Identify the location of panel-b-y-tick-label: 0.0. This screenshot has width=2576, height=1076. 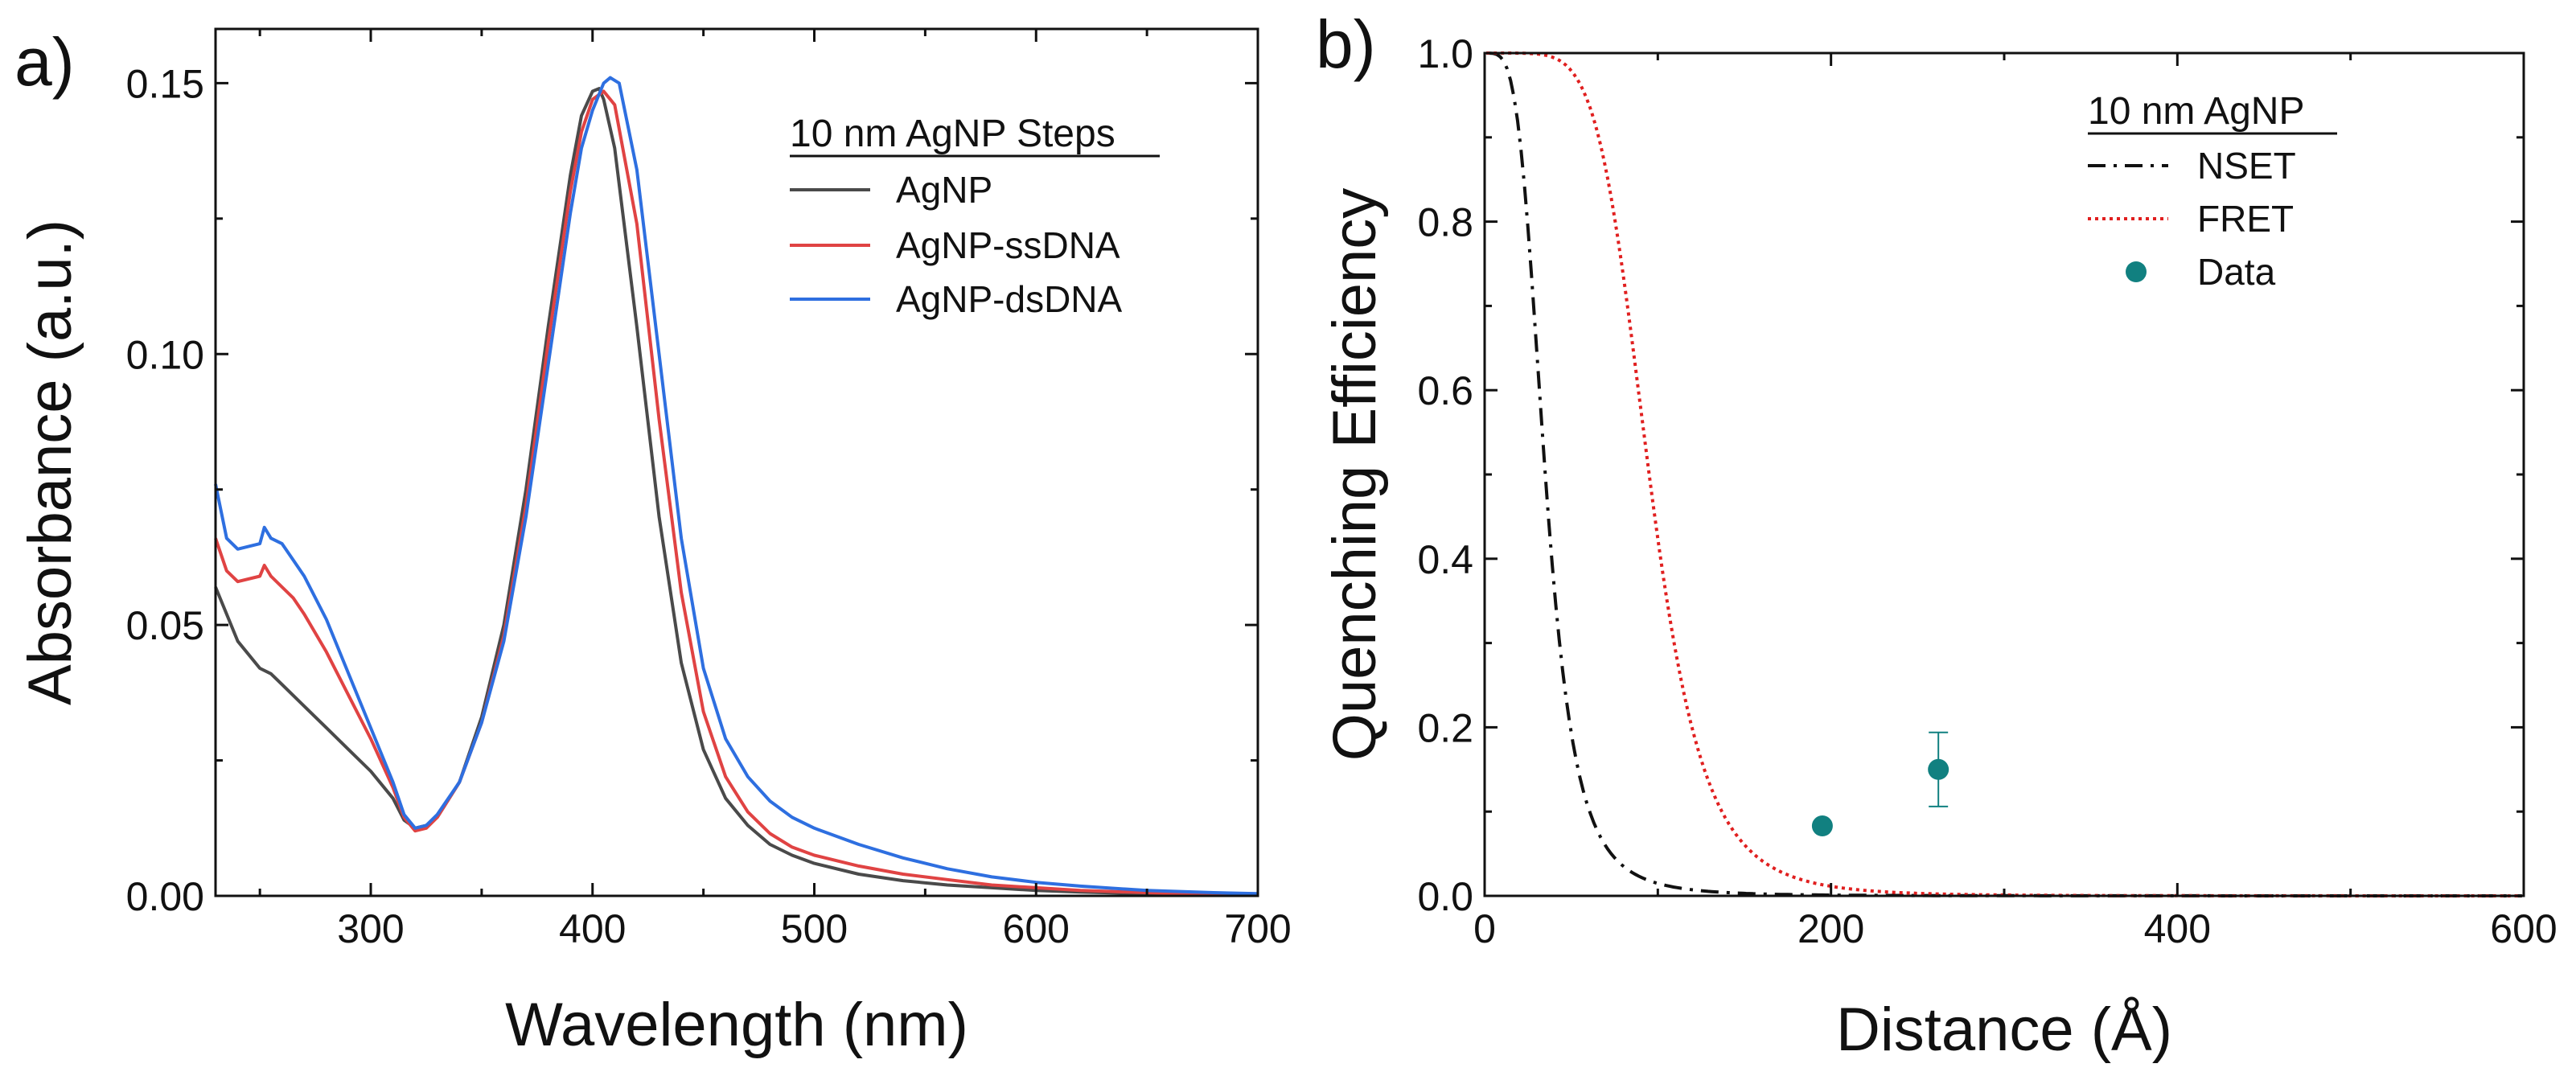
(1445, 896).